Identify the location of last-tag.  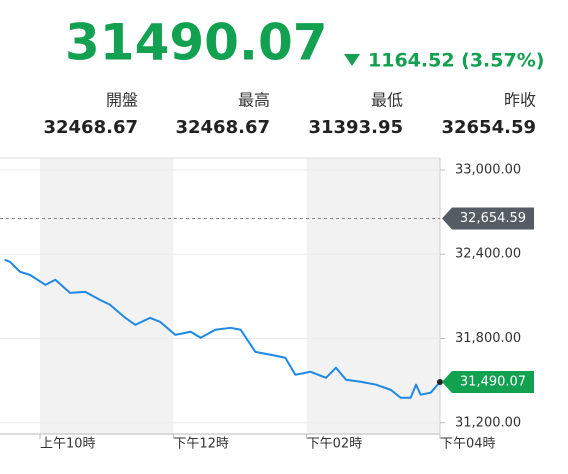
(488, 382).